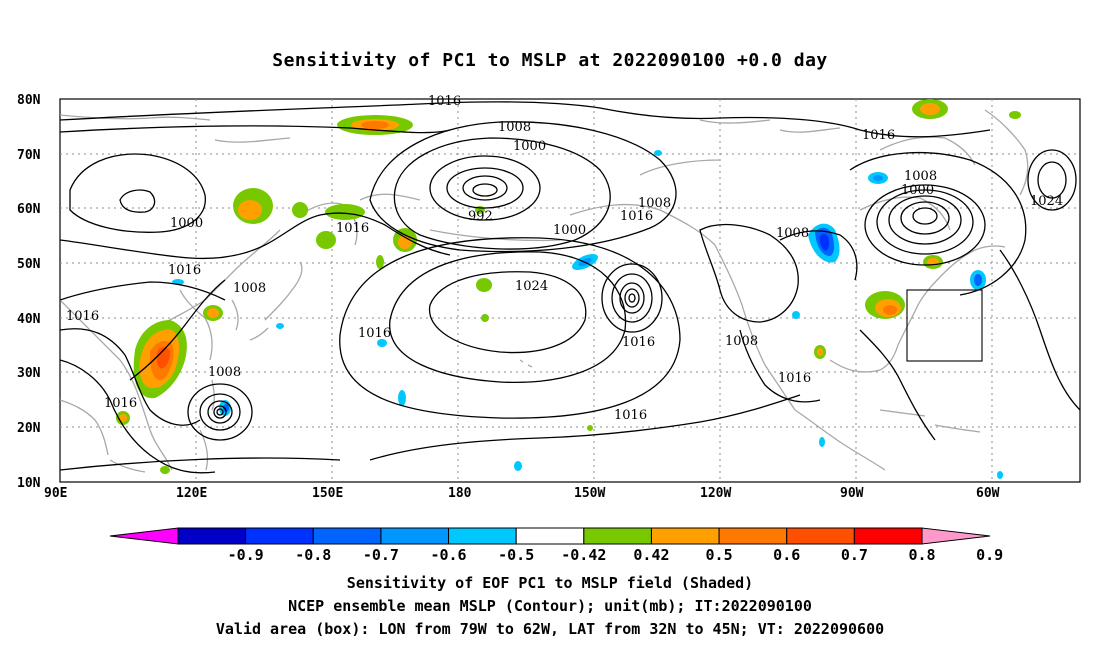 The image size is (1100, 650). Describe the element at coordinates (313, 555) in the screenshot. I see `colorbar-tick-label: -0.8` at that location.